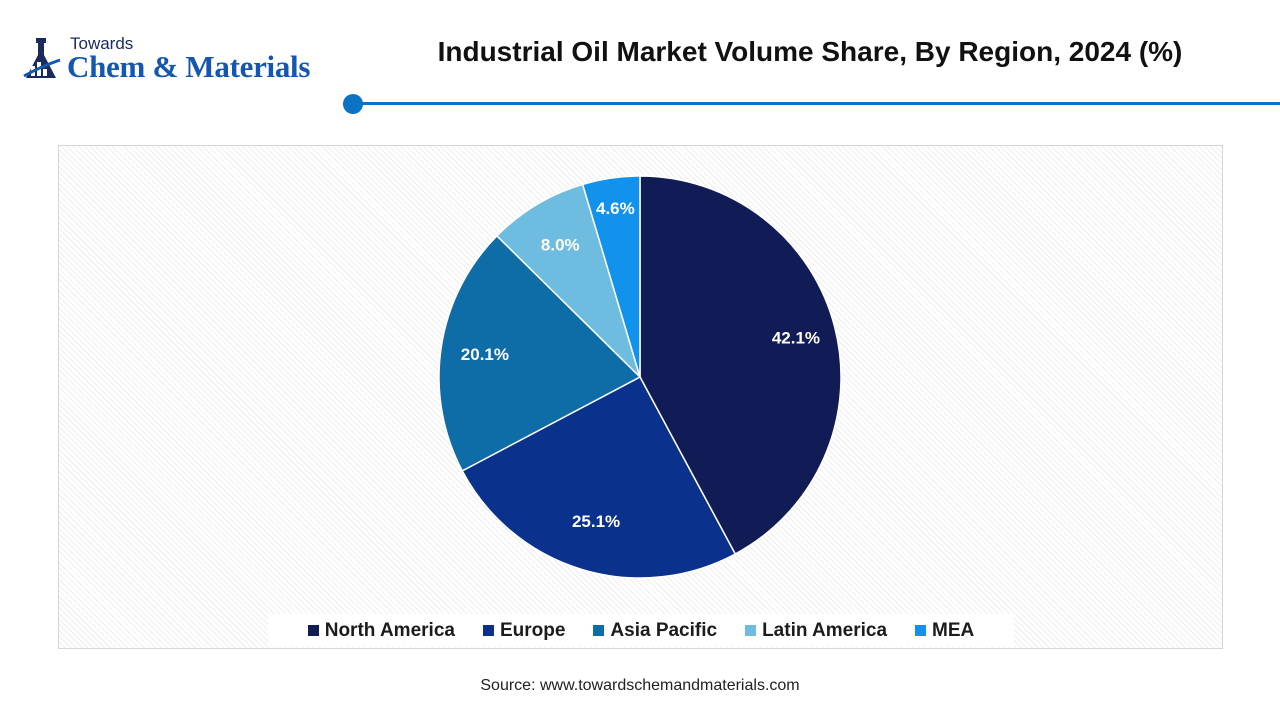 The width and height of the screenshot is (1280, 720). What do you see at coordinates (560, 244) in the screenshot?
I see `data-label-latin-america: 8.0%` at bounding box center [560, 244].